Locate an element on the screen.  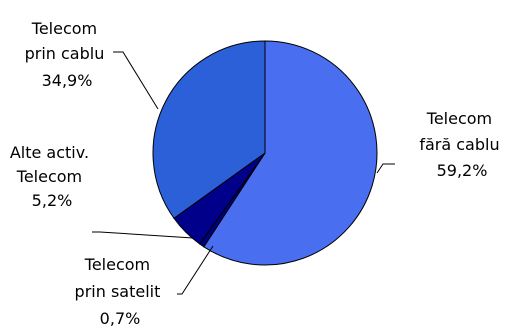
leader-line-prin-cablu is located at coordinates (136, 80).